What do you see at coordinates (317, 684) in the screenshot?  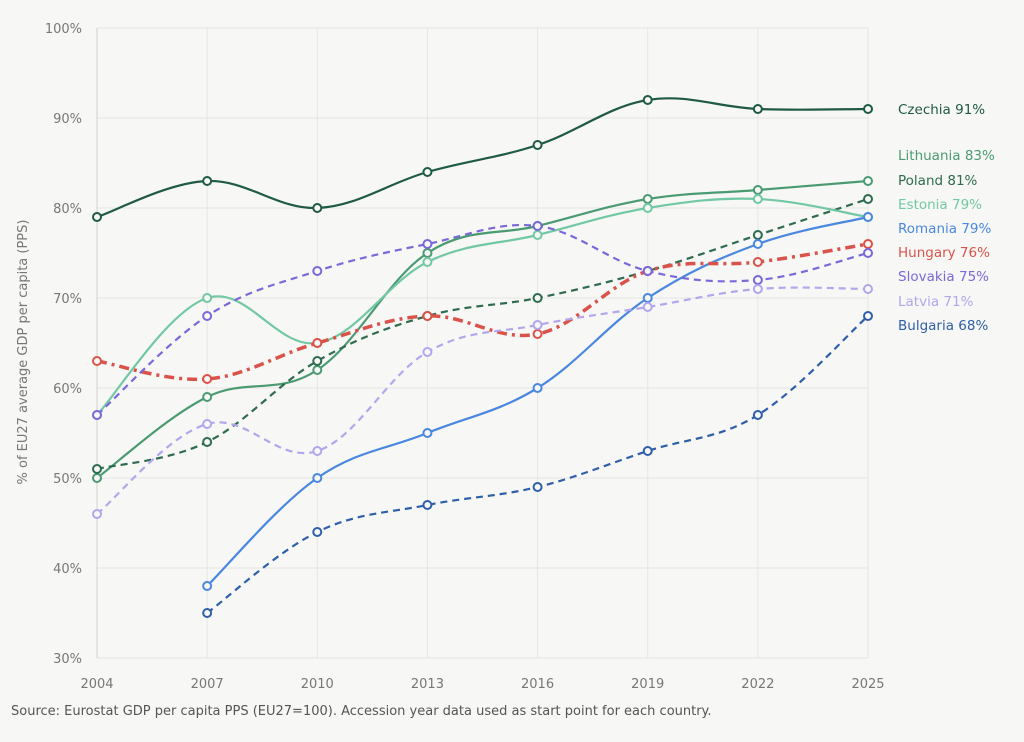 I see `x-tick-label: 2010` at bounding box center [317, 684].